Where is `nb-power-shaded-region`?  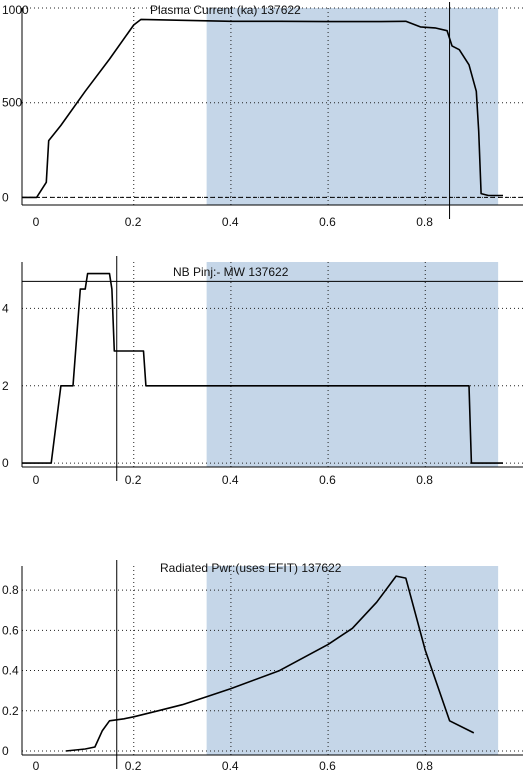 nb-power-shaded-region is located at coordinates (352, 364).